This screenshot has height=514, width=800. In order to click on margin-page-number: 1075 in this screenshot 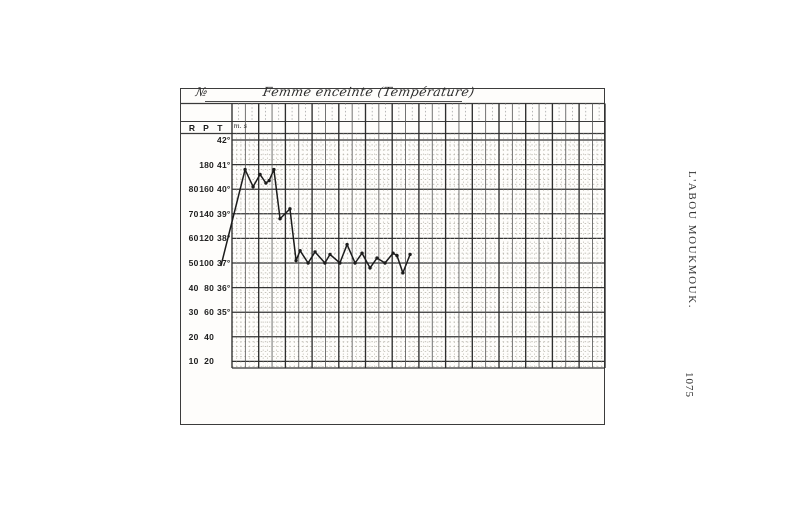, I will do `click(689, 385)`.